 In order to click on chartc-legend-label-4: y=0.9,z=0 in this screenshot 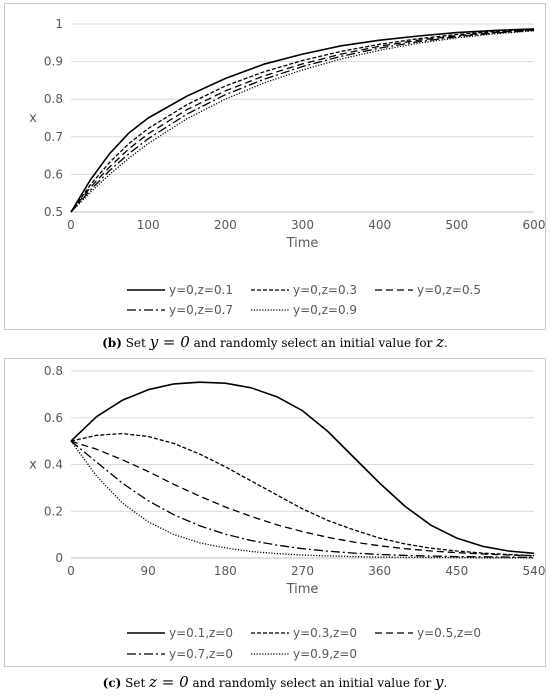, I will do `click(325, 654)`.